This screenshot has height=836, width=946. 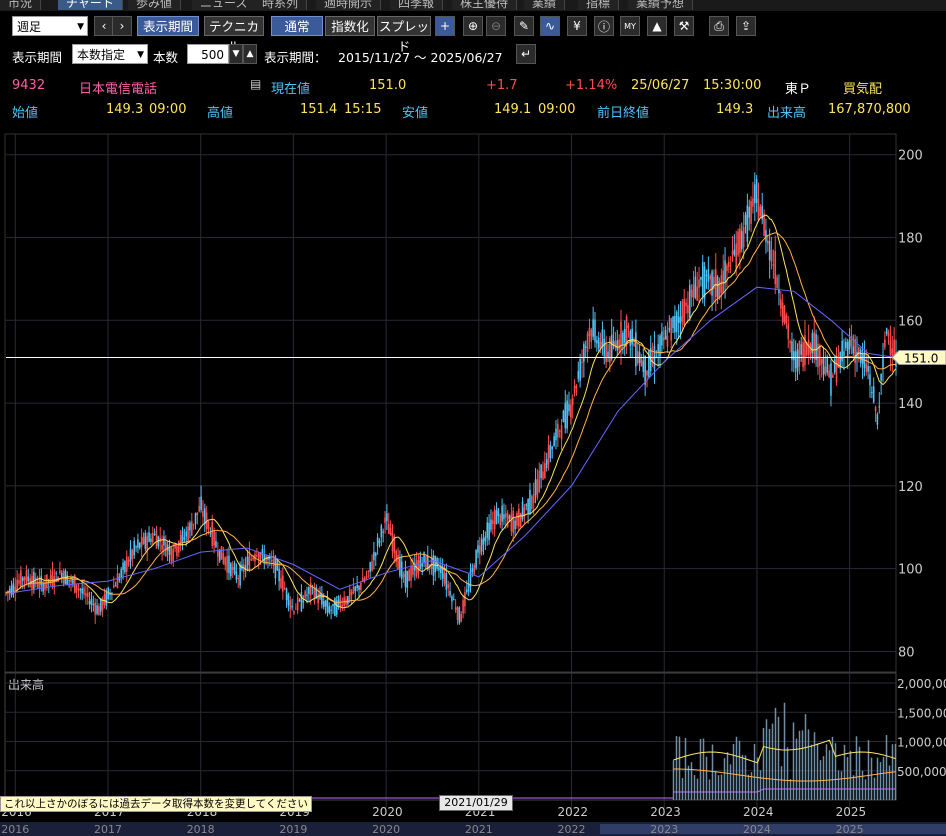 What do you see at coordinates (110, 54) in the screenshot?
I see `mode-select: 本数指定 ▼` at bounding box center [110, 54].